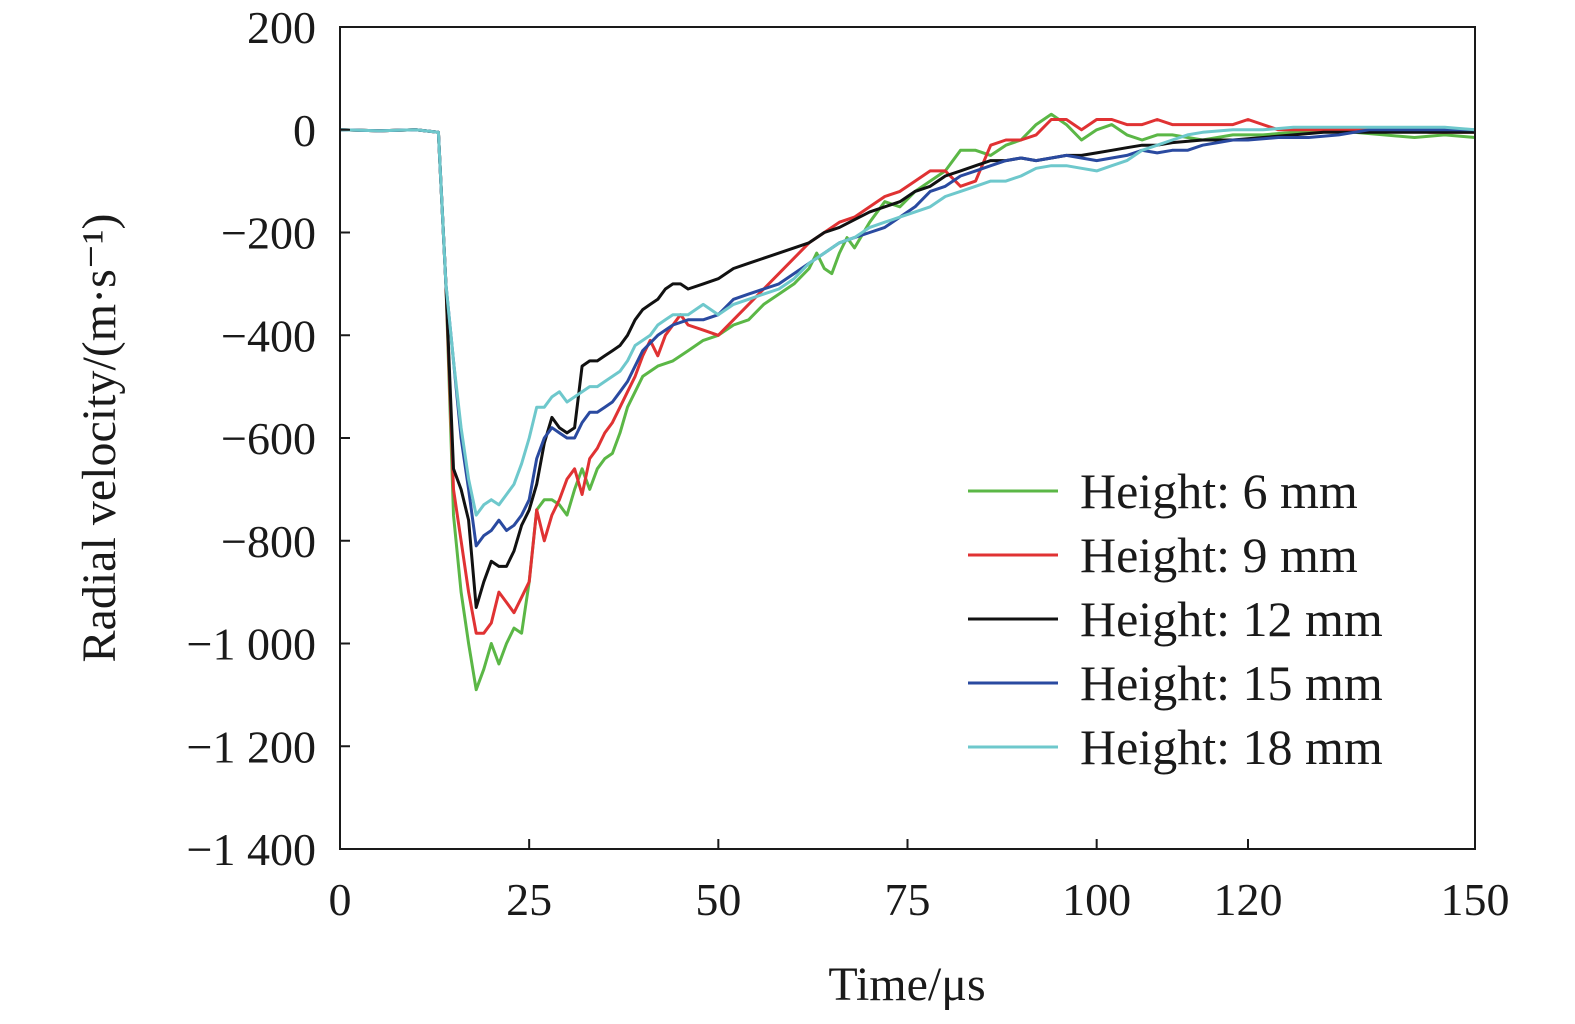 The width and height of the screenshot is (1575, 1024). I want to click on legend-label-4: Height: 18 mm, so click(1231, 747).